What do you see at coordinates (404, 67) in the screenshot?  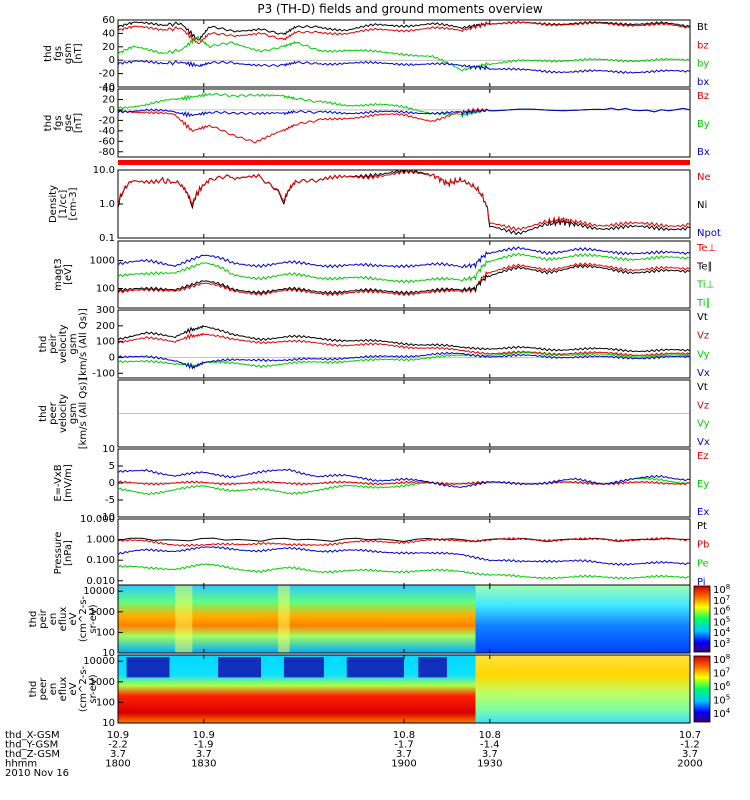 I see `series-bx` at bounding box center [404, 67].